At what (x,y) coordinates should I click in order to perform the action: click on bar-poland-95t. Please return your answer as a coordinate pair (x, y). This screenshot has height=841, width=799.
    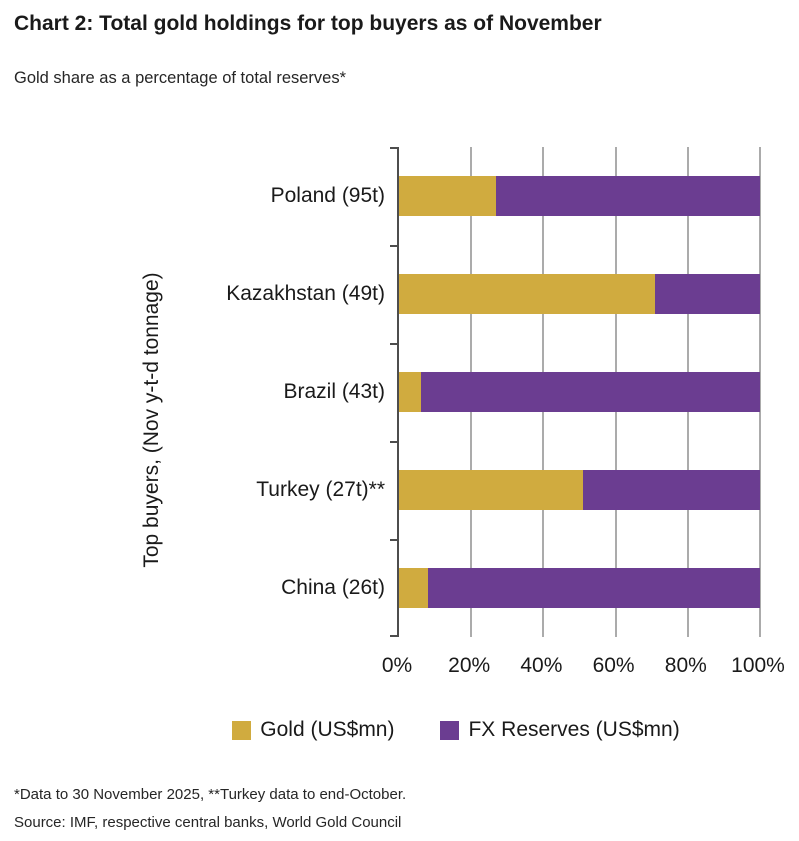
    Looking at the image, I should click on (579, 196).